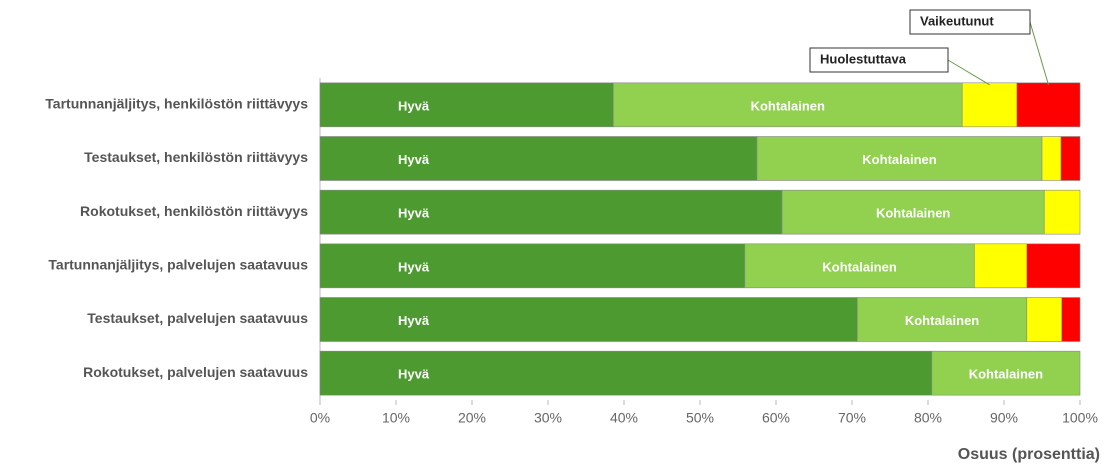  Describe the element at coordinates (624, 418) in the screenshot. I see `x-tick-label: 40%` at that location.